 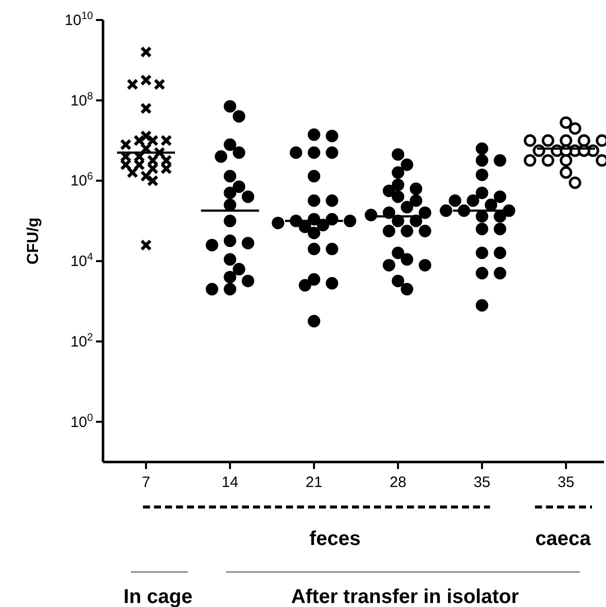 What do you see at coordinates (314, 482) in the screenshot?
I see `x-tick-label: 21` at bounding box center [314, 482].